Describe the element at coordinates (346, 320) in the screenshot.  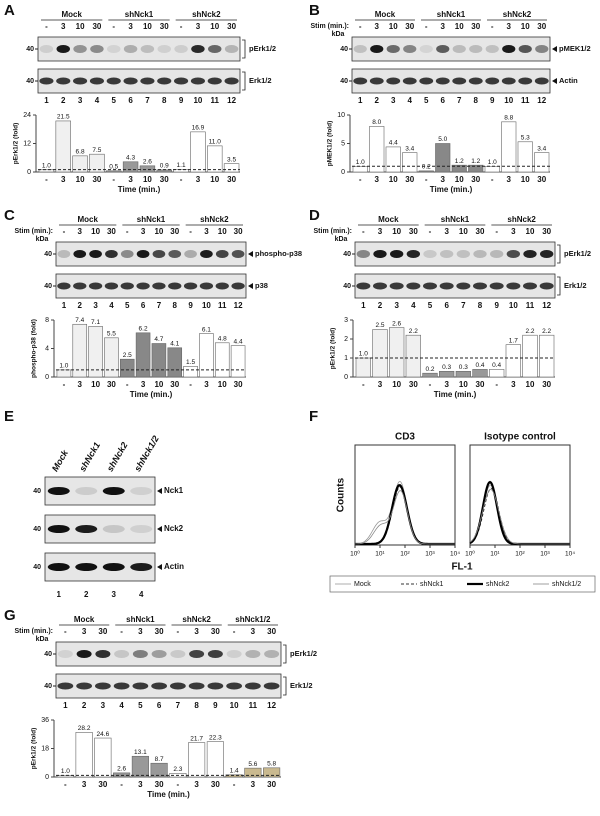
I see `y-tick-label: 3` at that location.